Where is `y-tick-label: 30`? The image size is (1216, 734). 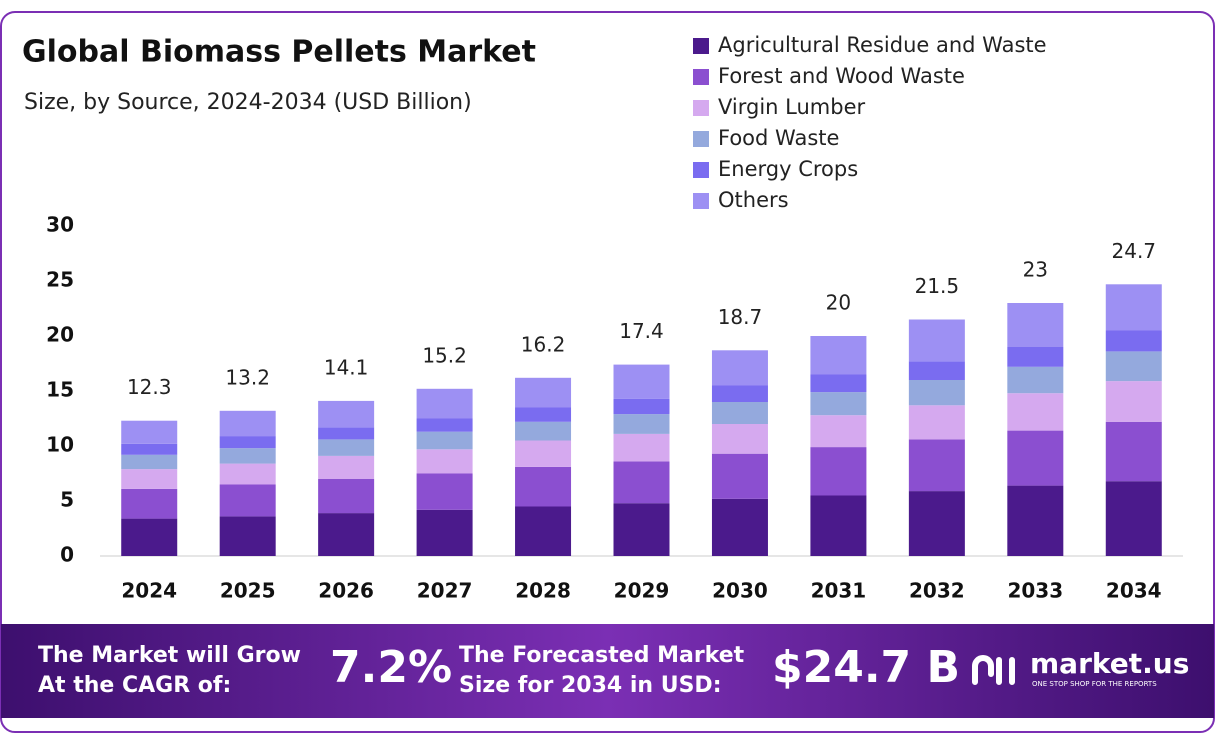 y-tick-label: 30 is located at coordinates (60, 225).